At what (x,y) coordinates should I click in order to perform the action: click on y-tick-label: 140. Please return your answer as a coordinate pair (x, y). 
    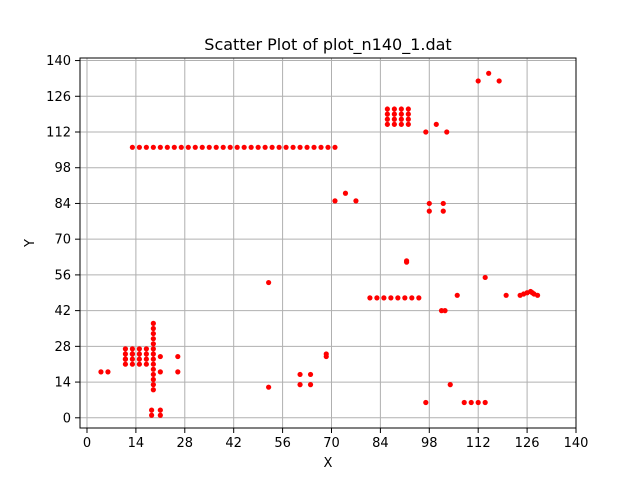
    Looking at the image, I should click on (58, 61).